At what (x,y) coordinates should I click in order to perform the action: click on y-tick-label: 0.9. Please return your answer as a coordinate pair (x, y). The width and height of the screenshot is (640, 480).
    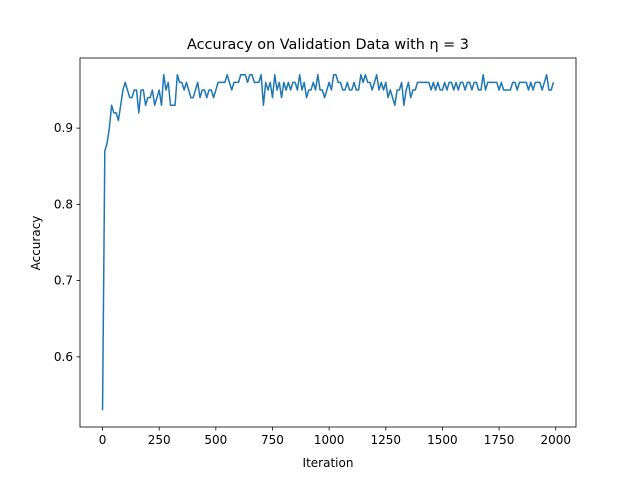
    Looking at the image, I should click on (63, 128).